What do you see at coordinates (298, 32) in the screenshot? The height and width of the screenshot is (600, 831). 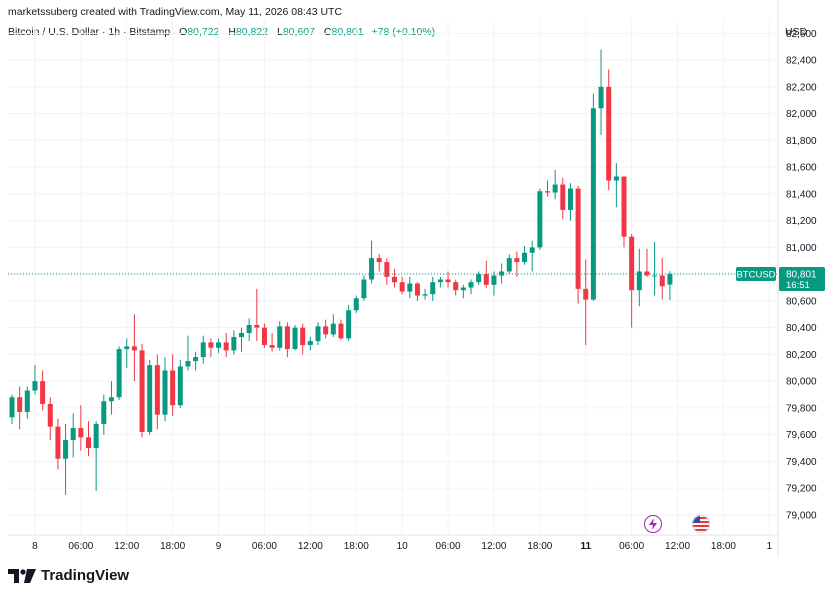 I see `low-value: 80,607` at bounding box center [298, 32].